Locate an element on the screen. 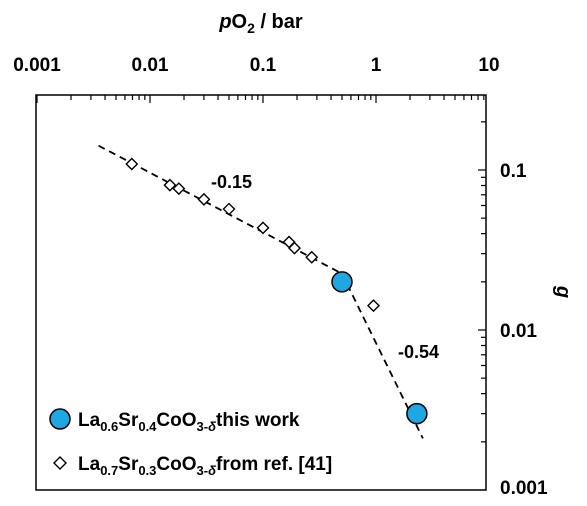 The width and height of the screenshot is (587, 506). y-tick-label: 0.001 is located at coordinates (524, 488).